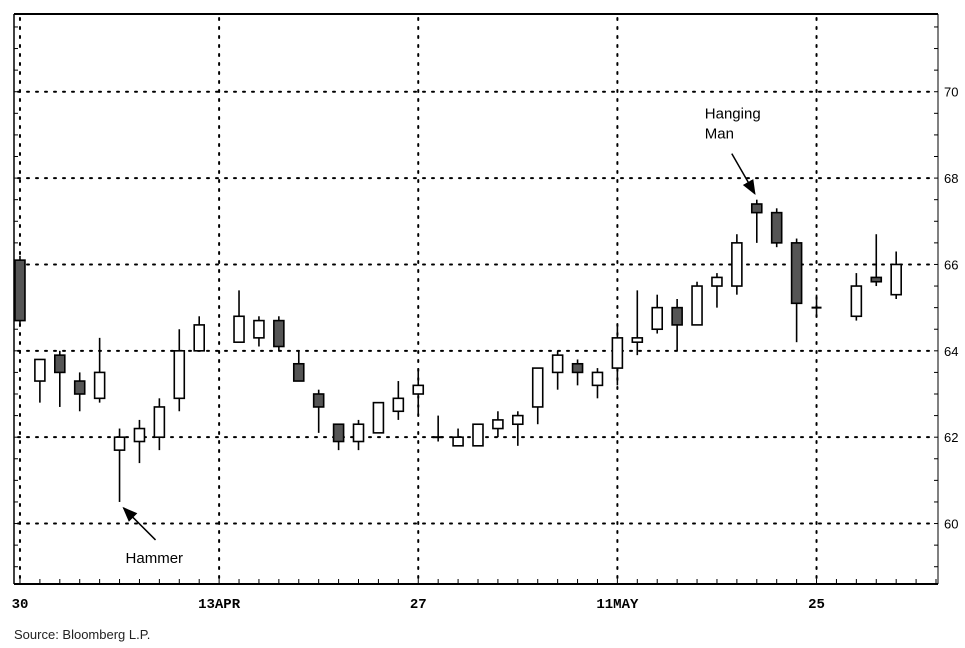  I want to click on hammer-arrow, so click(139, 523).